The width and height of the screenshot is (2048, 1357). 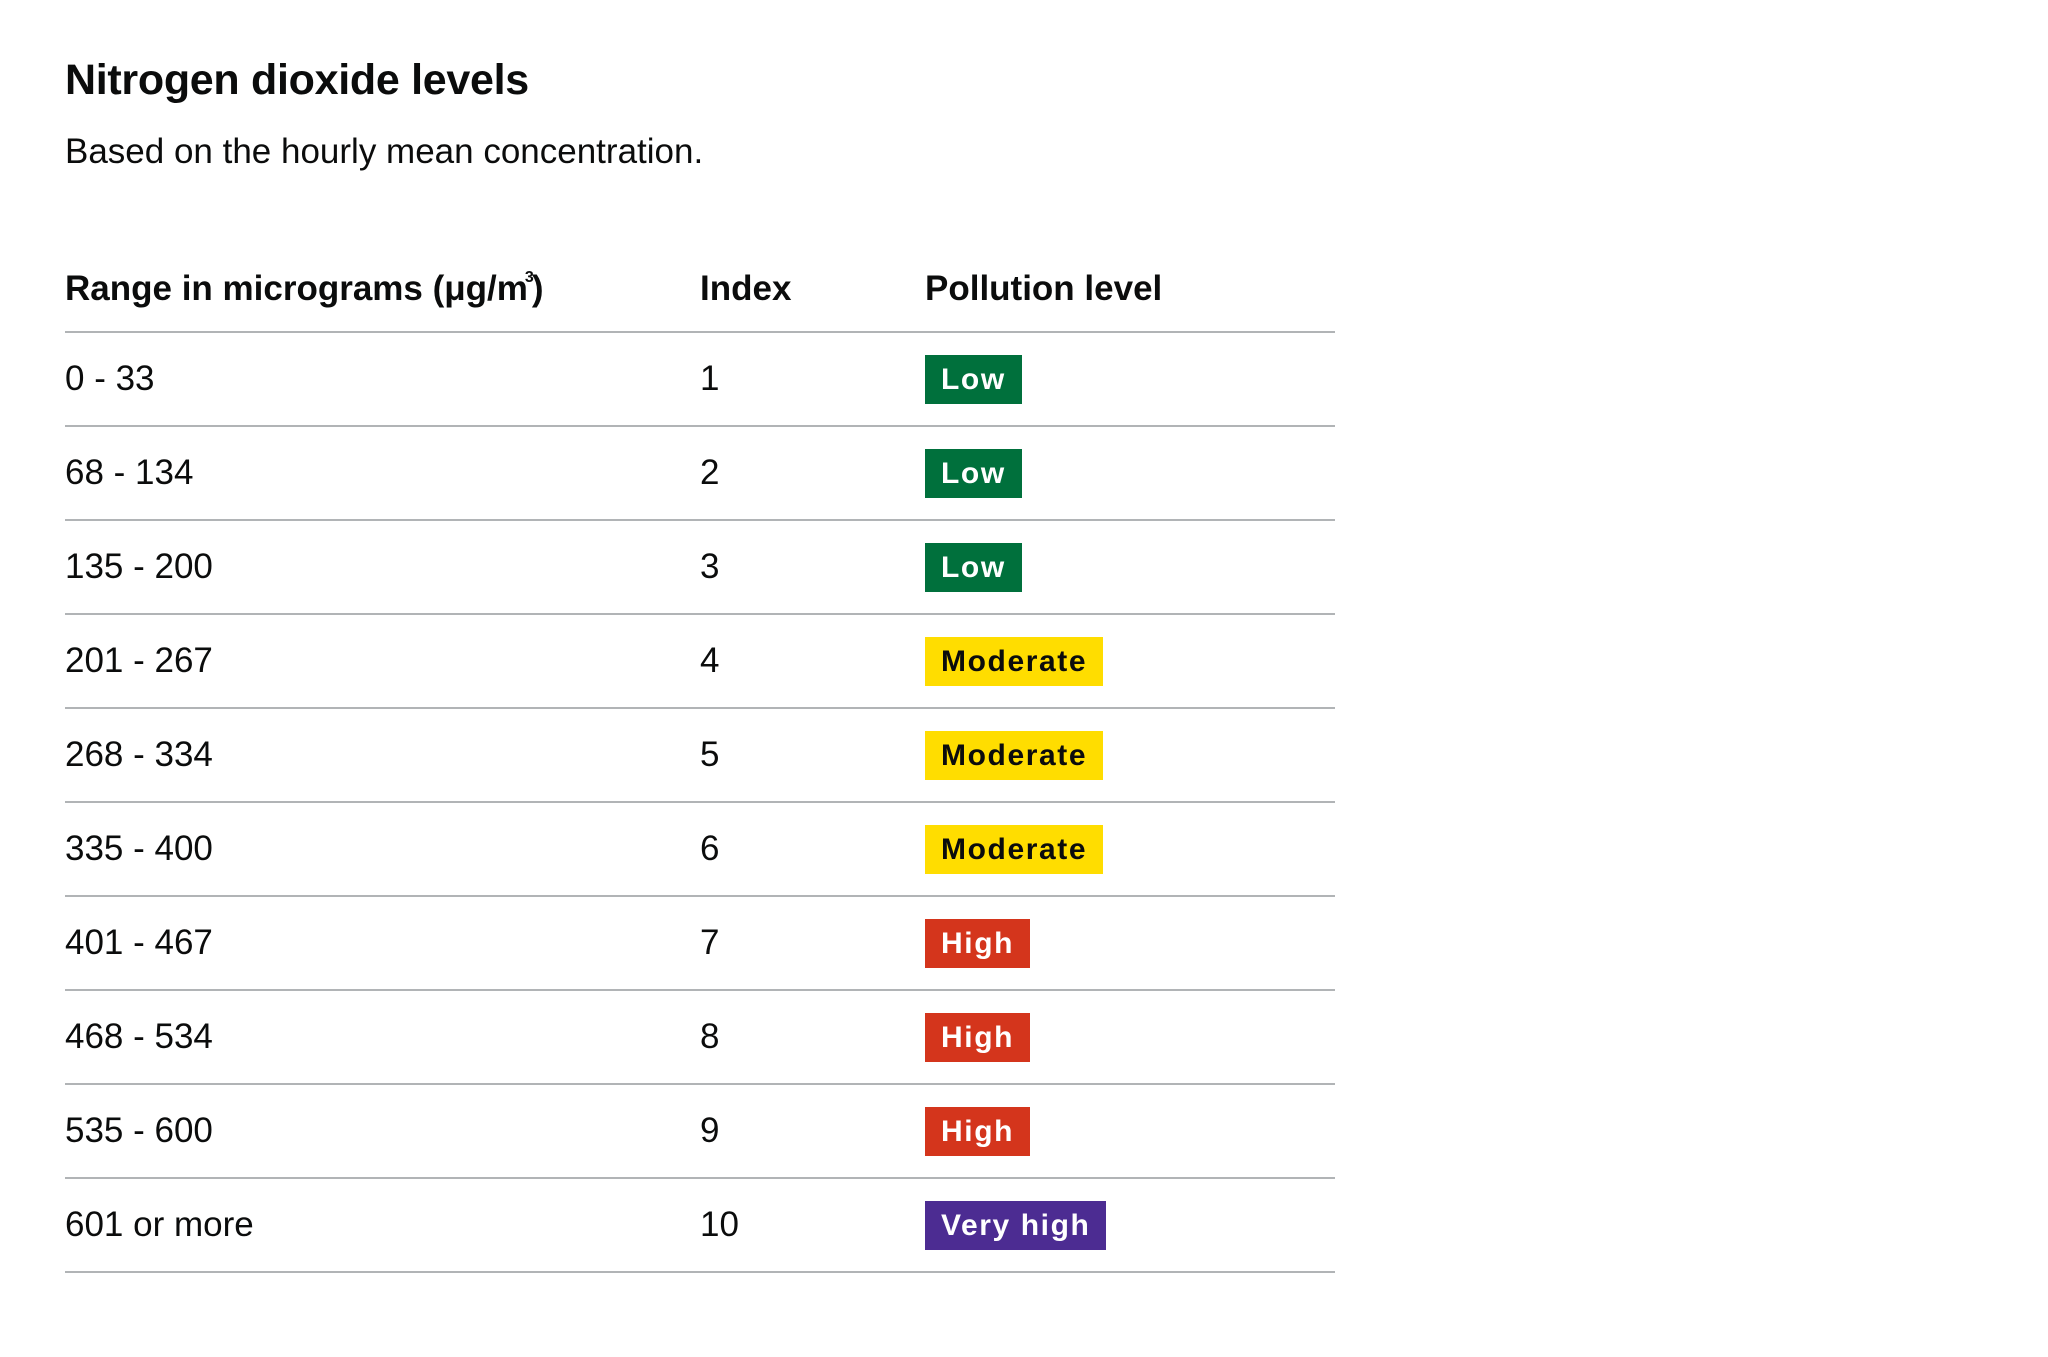 I want to click on range-cell: 0 - 33, so click(x=382, y=380).